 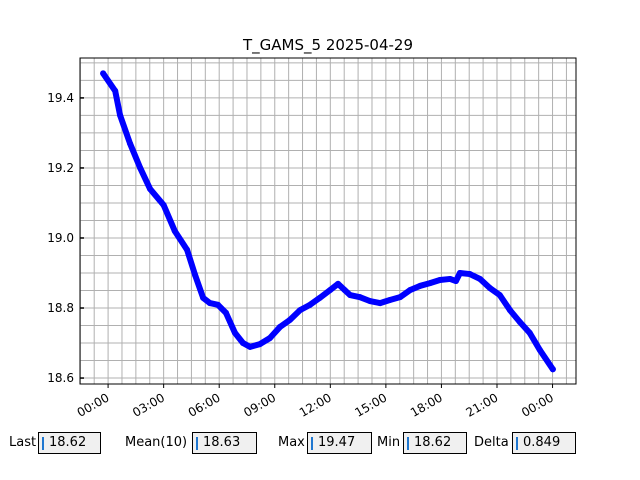 I want to click on x-tick-label: 03:00, so click(x=148, y=404).